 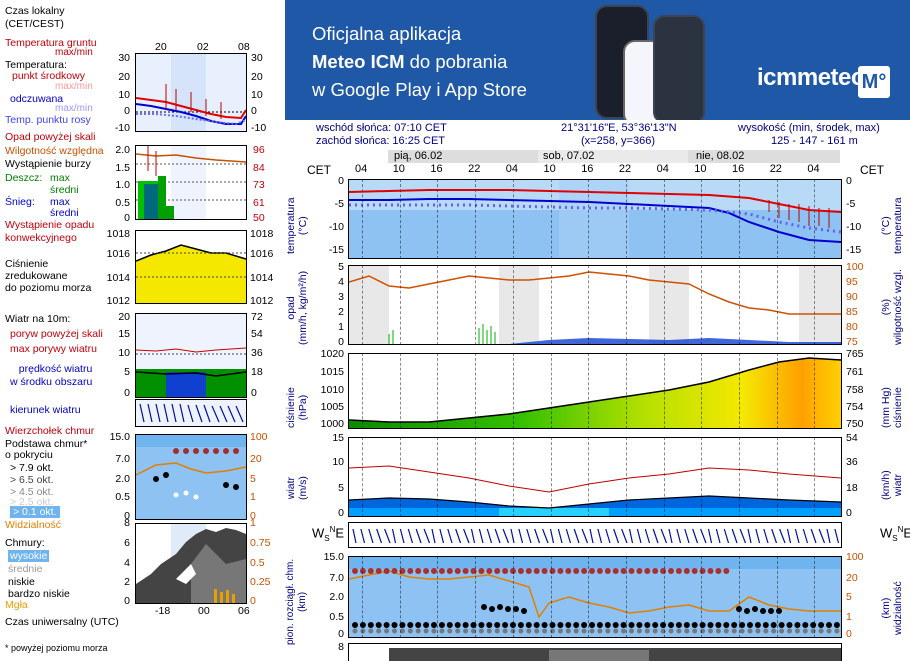 I want to click on okt-1: > 6.5 okt., so click(x=32, y=480).